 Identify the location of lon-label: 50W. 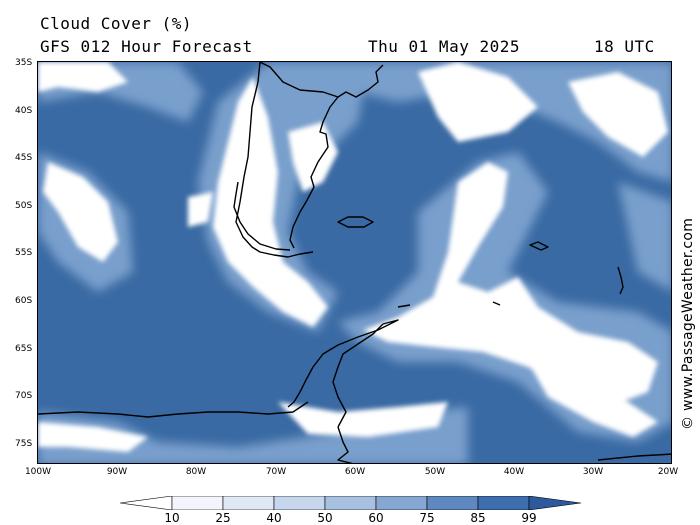
(435, 472).